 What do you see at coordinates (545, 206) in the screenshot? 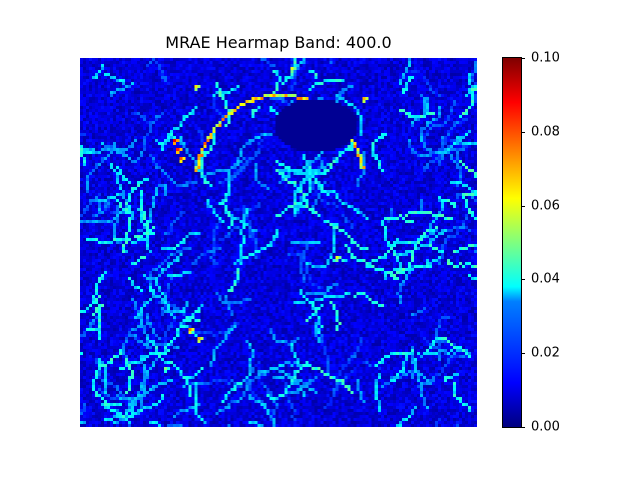
I see `colorbar-tick-label: 0.06` at bounding box center [545, 206].